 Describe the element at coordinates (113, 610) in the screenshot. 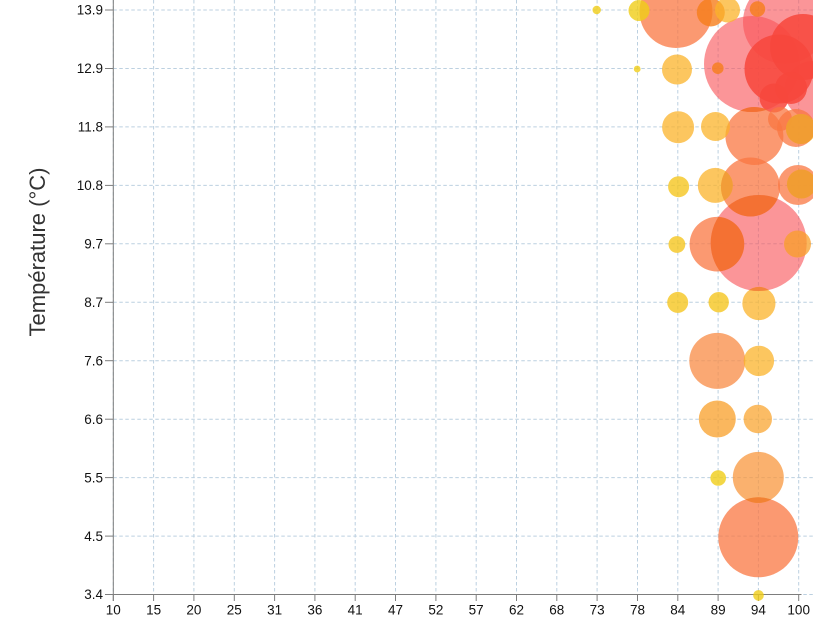

I see `svg-text: 10` at that location.